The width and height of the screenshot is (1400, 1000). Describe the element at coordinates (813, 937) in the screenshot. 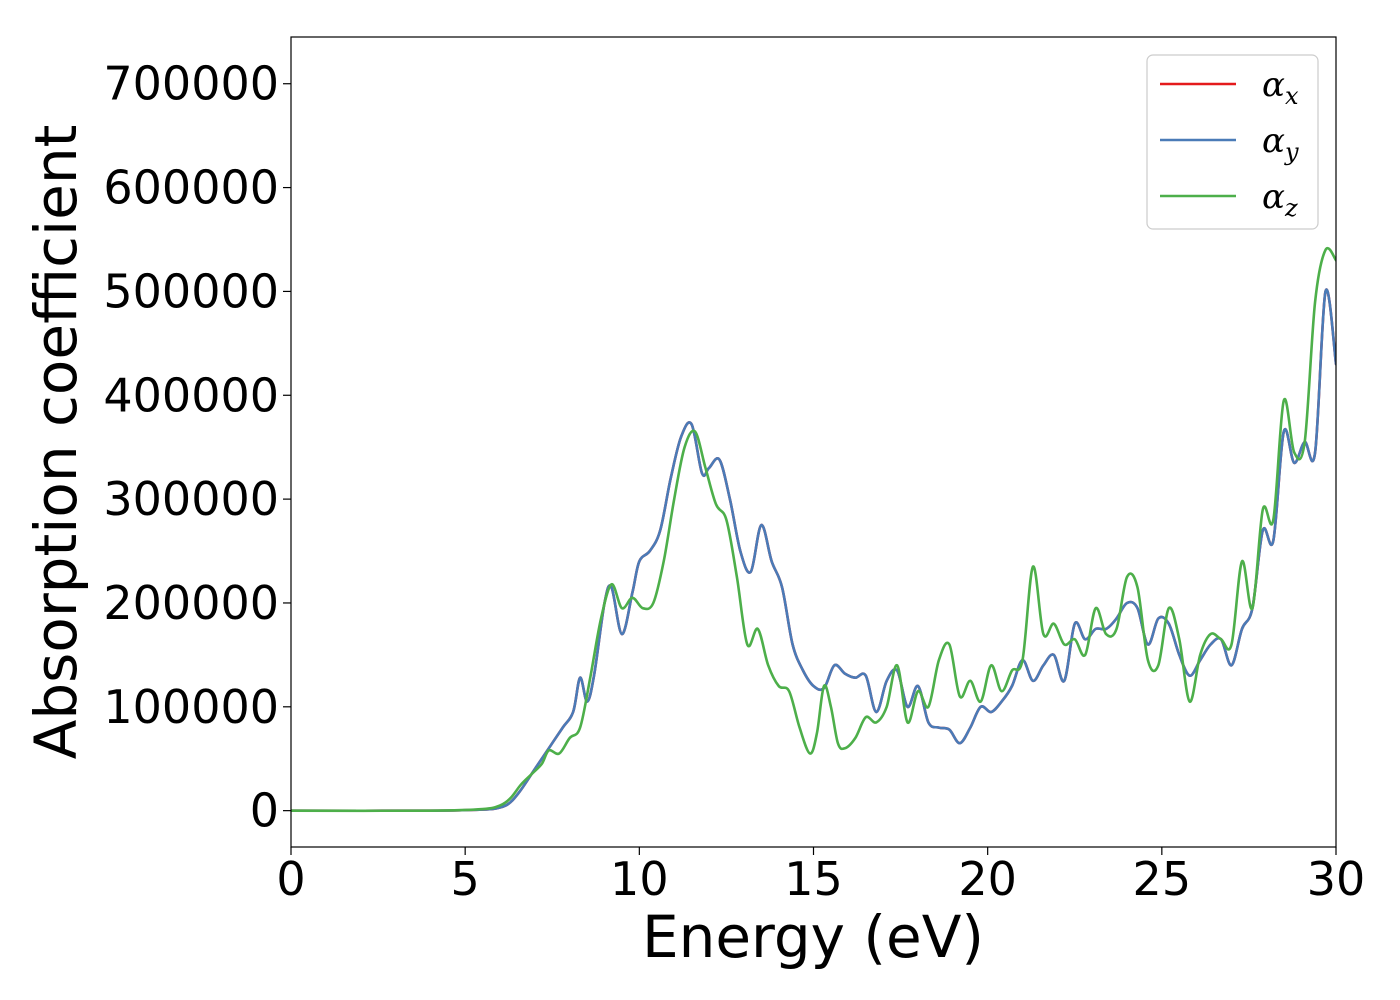

I see `x-axis-label: Energy (eV)` at that location.